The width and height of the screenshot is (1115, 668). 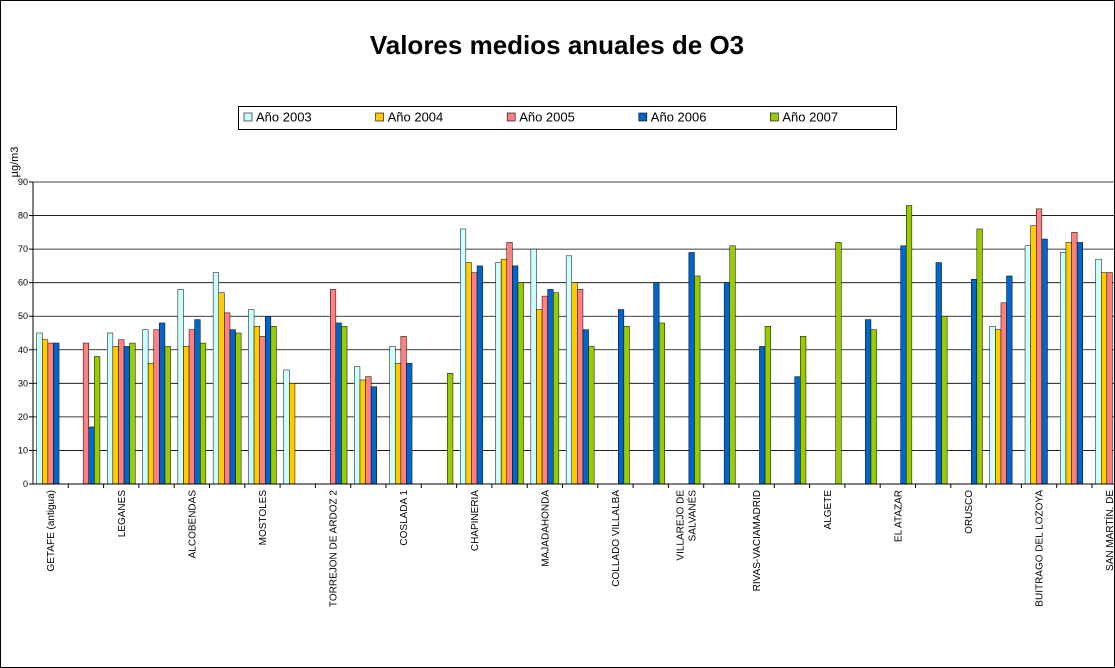 What do you see at coordinates (263, 518) in the screenshot?
I see `x-tick-label: MOSTOLES` at bounding box center [263, 518].